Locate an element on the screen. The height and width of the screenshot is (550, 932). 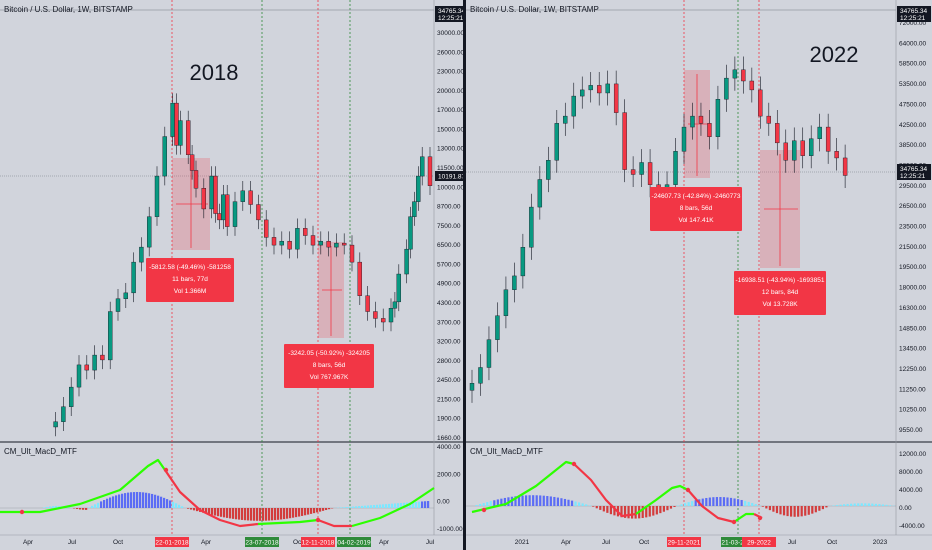
price-axis-label: 23500.00 is located at coordinates (912, 227).